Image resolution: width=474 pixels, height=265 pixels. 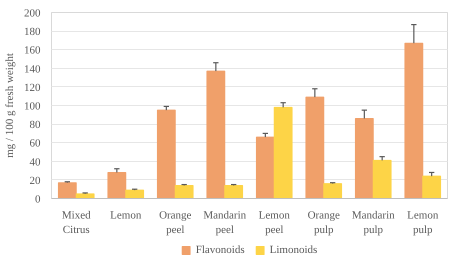 What do you see at coordinates (126, 216) in the screenshot?
I see `x-tick-label: Lemon` at bounding box center [126, 216].